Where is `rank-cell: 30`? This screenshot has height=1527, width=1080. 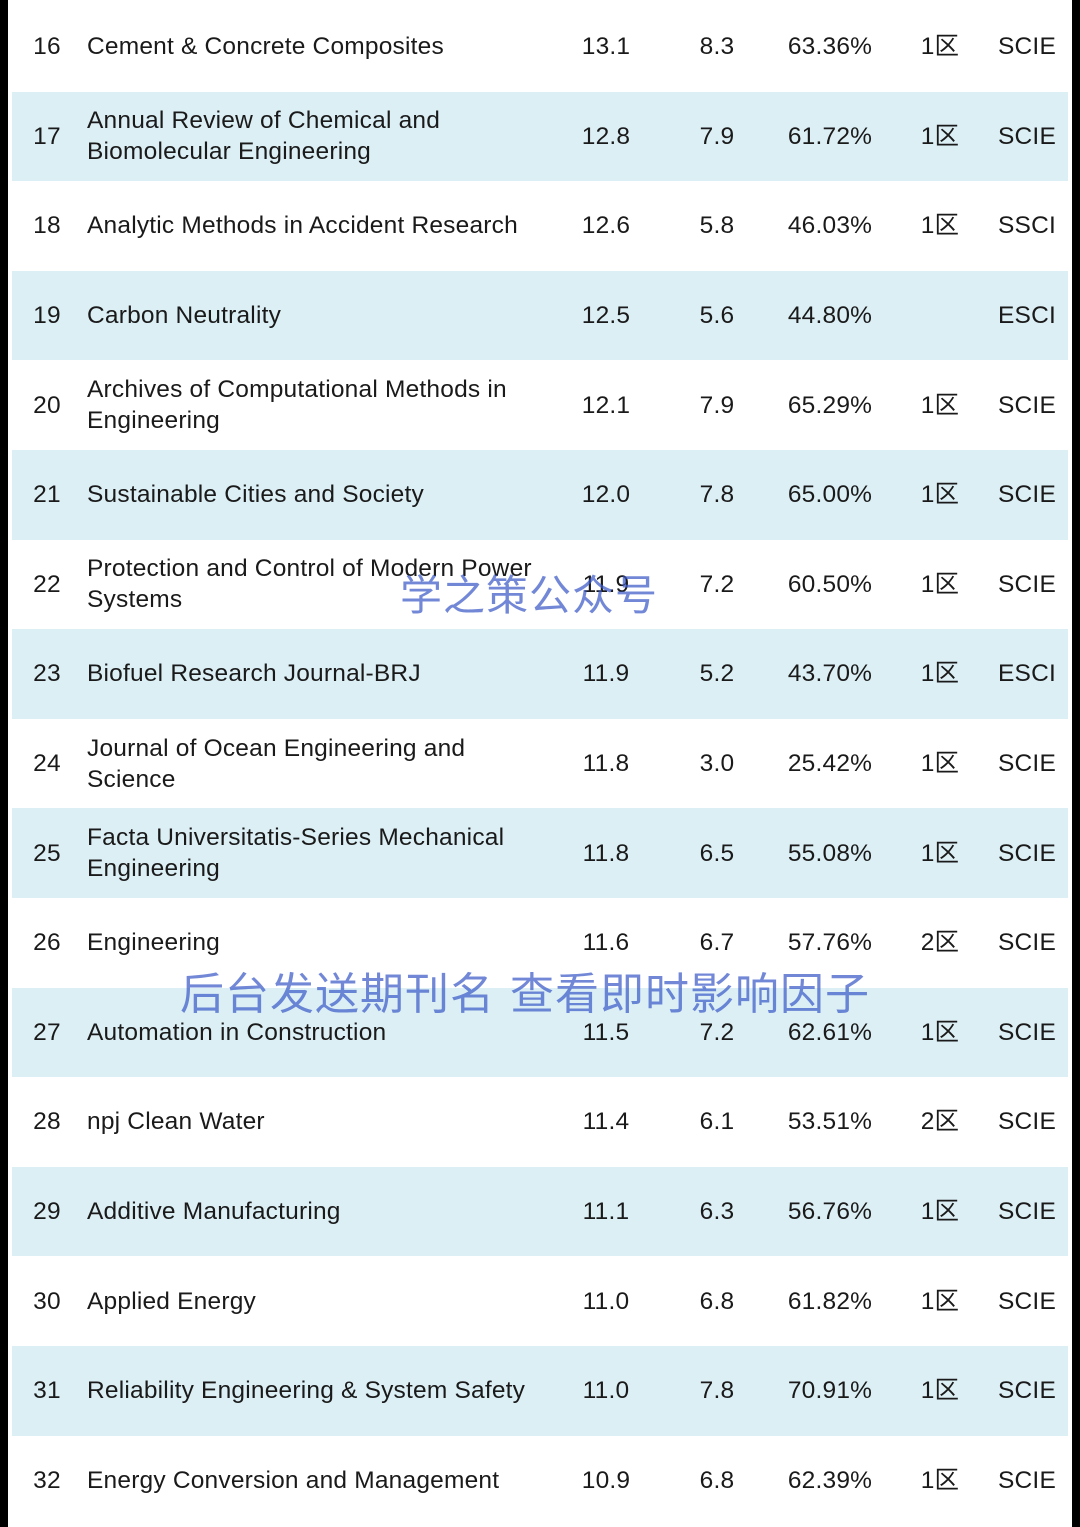
rank-cell: 30 is located at coordinates (47, 1301).